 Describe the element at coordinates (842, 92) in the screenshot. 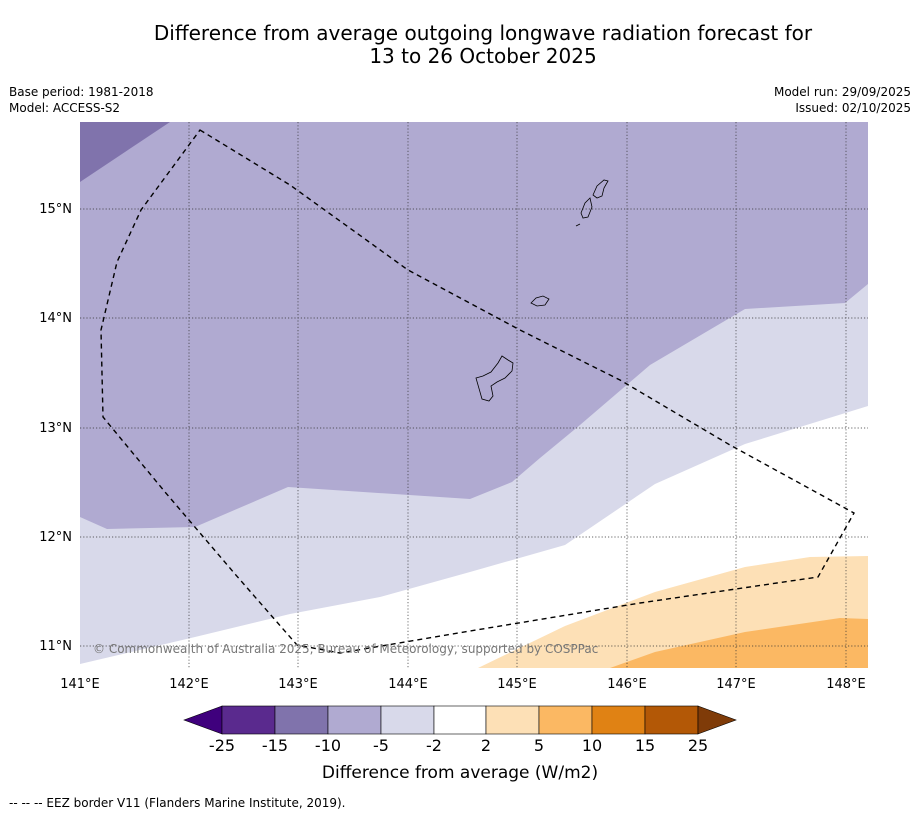

I see `model-run: Model run: 29/09/2025` at that location.